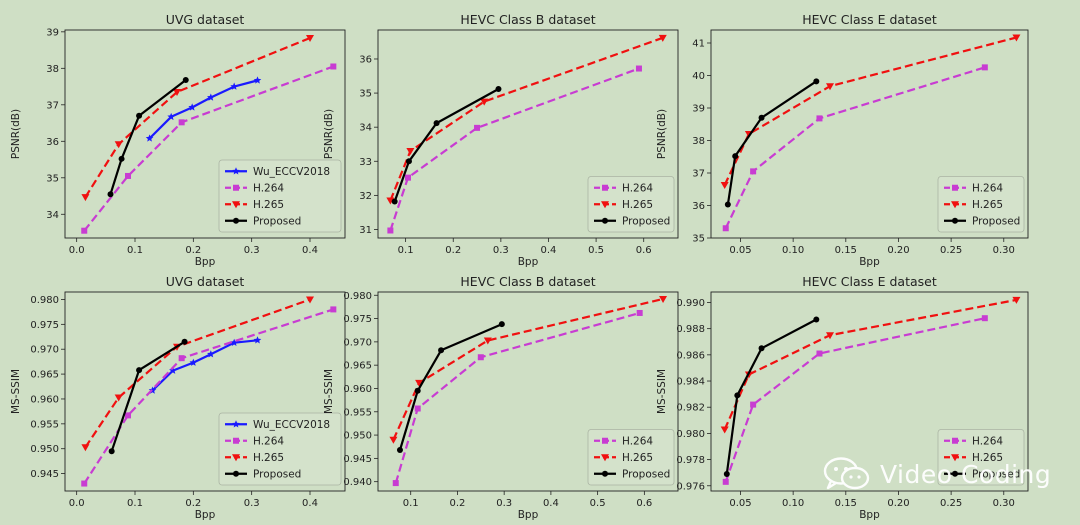 The width and height of the screenshot is (1080, 525). Describe the element at coordinates (44, 375) in the screenshot. I see `y-tick-label: 0.965` at that location.